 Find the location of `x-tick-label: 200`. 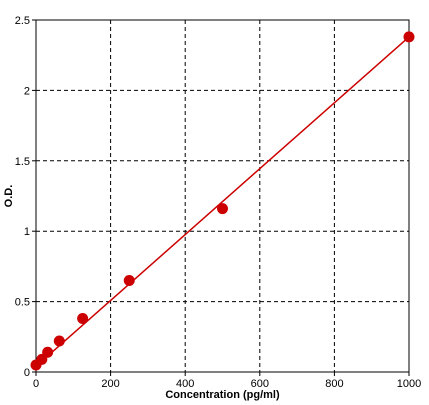

x-tick-label: 200 is located at coordinates (110, 384).